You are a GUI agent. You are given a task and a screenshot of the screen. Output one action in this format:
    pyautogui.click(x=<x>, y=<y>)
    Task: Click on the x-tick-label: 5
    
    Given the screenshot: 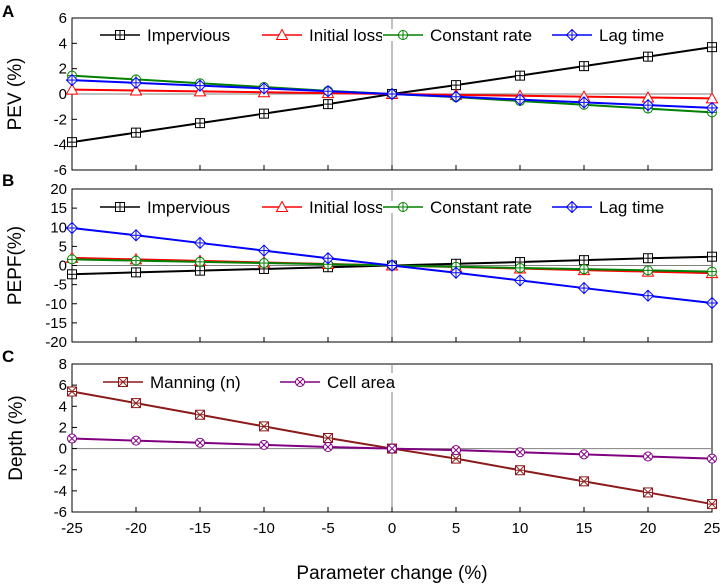 What is the action you would take?
    pyautogui.click(x=456, y=528)
    